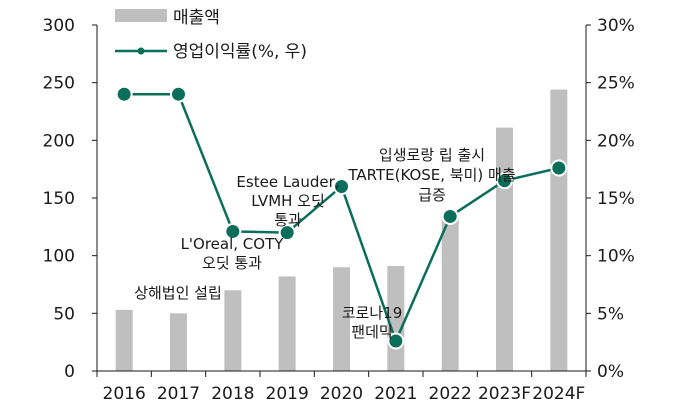 Image resolution: width=680 pixels, height=415 pixels. Describe the element at coordinates (504, 181) in the screenshot. I see `line-point-2023F` at that location.